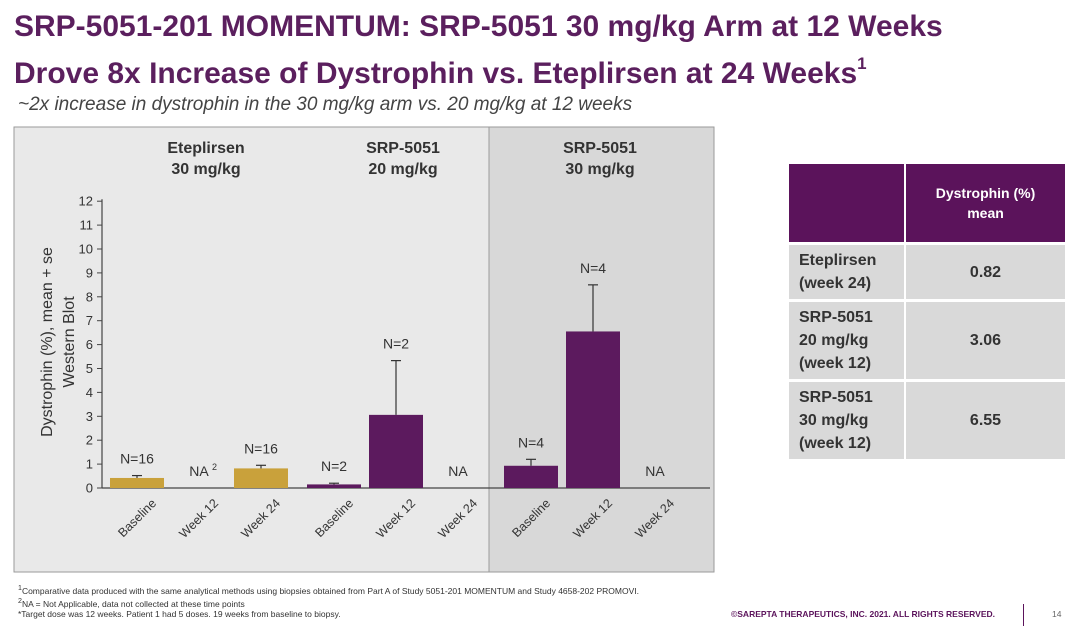 The image size is (1080, 629). What do you see at coordinates (69, 342) in the screenshot?
I see `y-axis-title: Western Blot` at bounding box center [69, 342].